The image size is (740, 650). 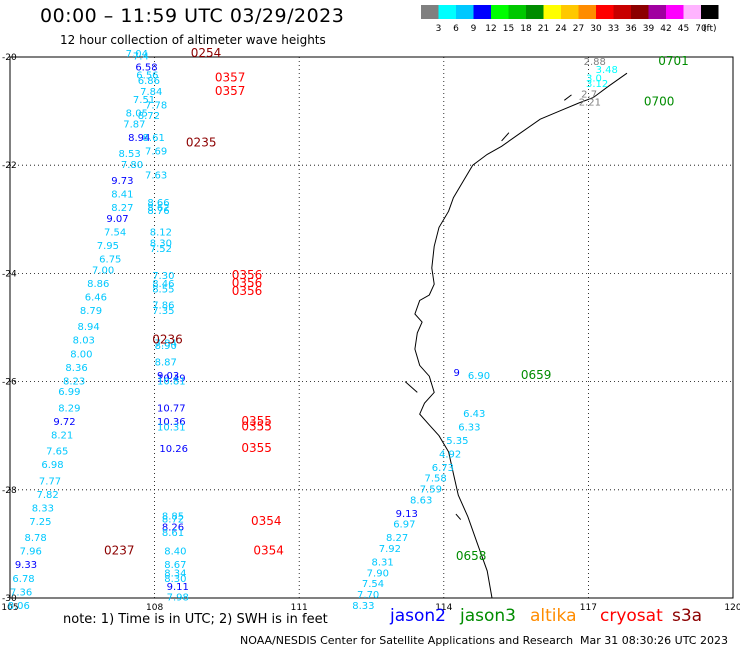 What do you see at coordinates (378, 573) in the screenshot?
I see `wave-height-label: 7.90` at bounding box center [378, 573].